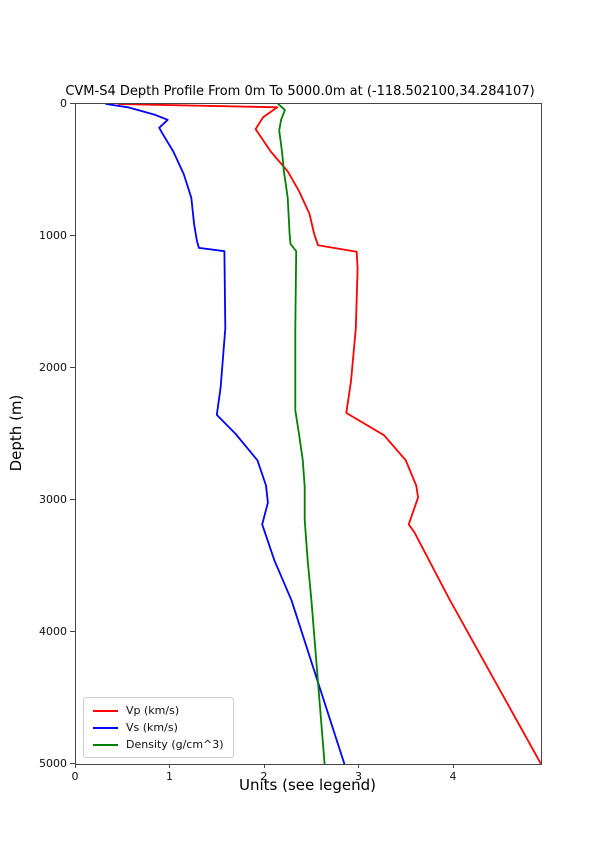  Describe the element at coordinates (53, 631) in the screenshot. I see `y-tick-label: 4000` at that location.